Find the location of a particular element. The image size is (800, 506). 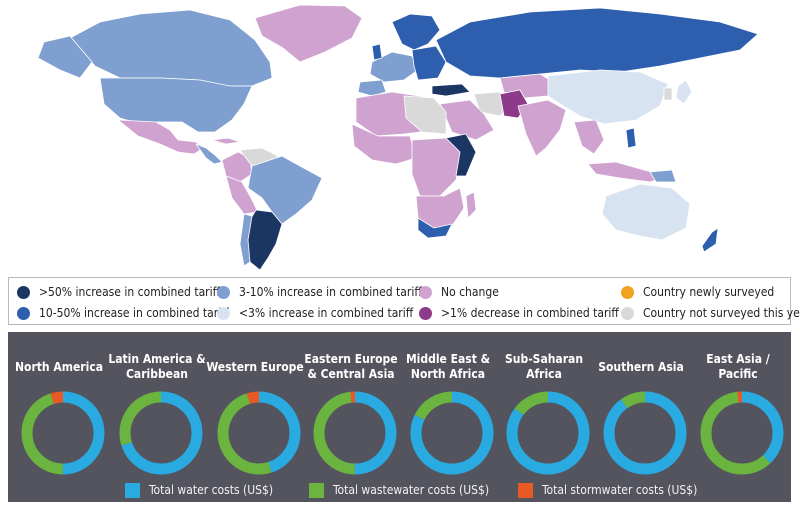

east-africa is located at coordinates (461, 155).